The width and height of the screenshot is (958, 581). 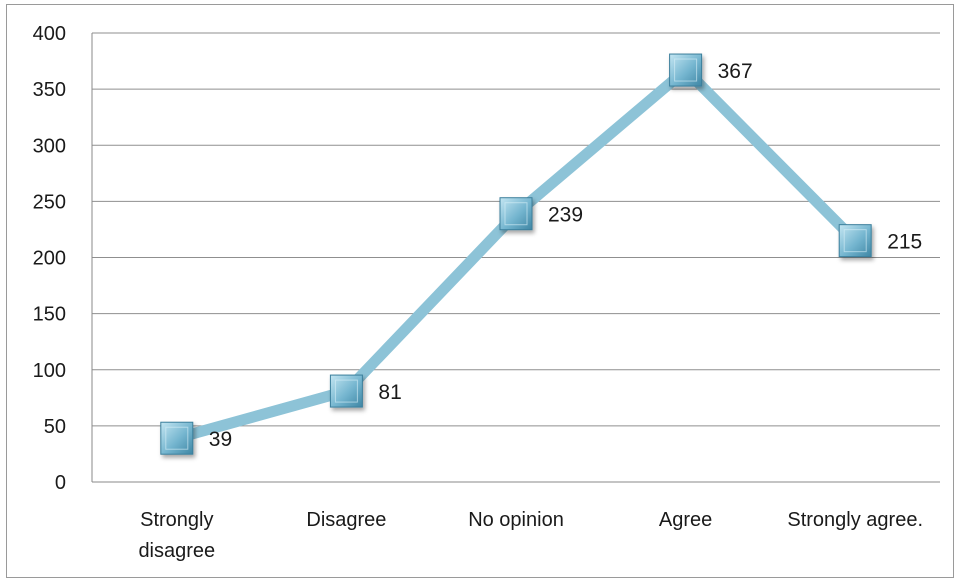 I want to click on y-tick-label: 150, so click(x=49, y=315).